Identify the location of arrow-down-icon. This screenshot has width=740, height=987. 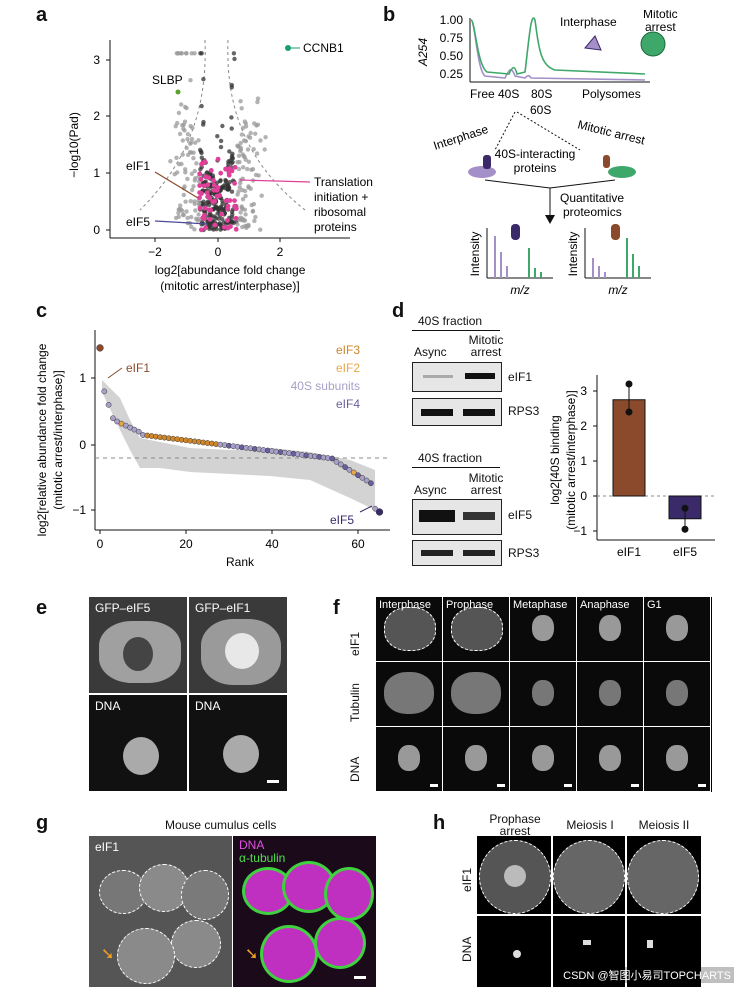
(550, 219).